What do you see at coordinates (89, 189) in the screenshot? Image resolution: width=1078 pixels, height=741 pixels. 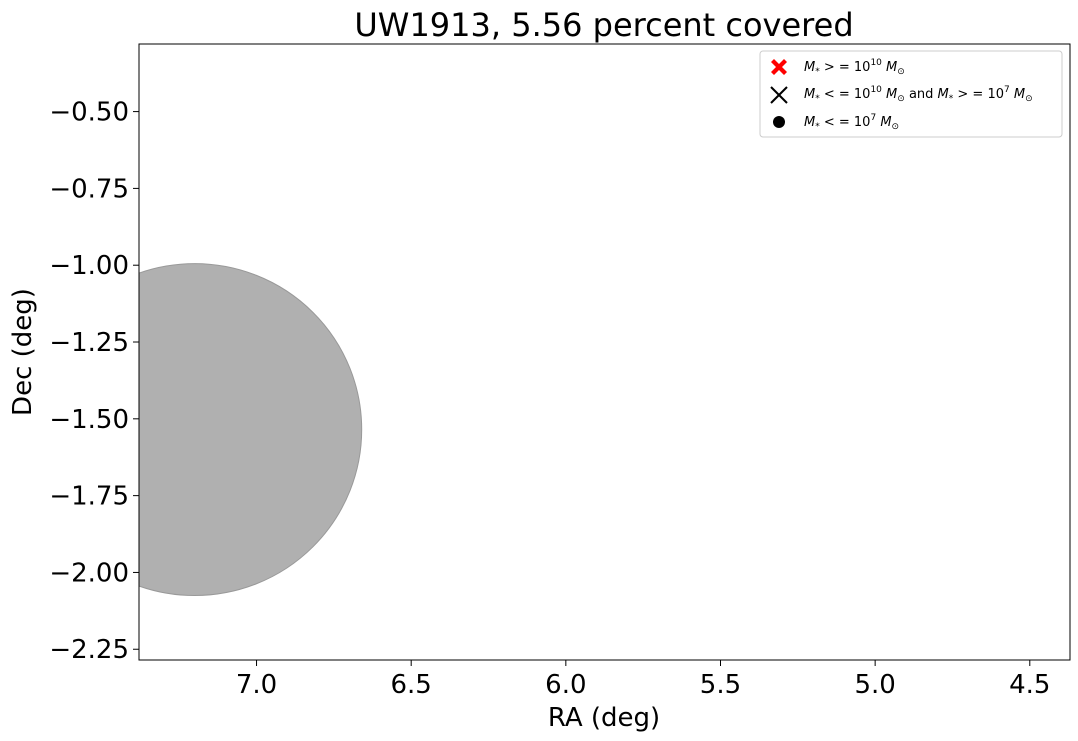 I see `y-tick-label: −0.75` at bounding box center [89, 189].